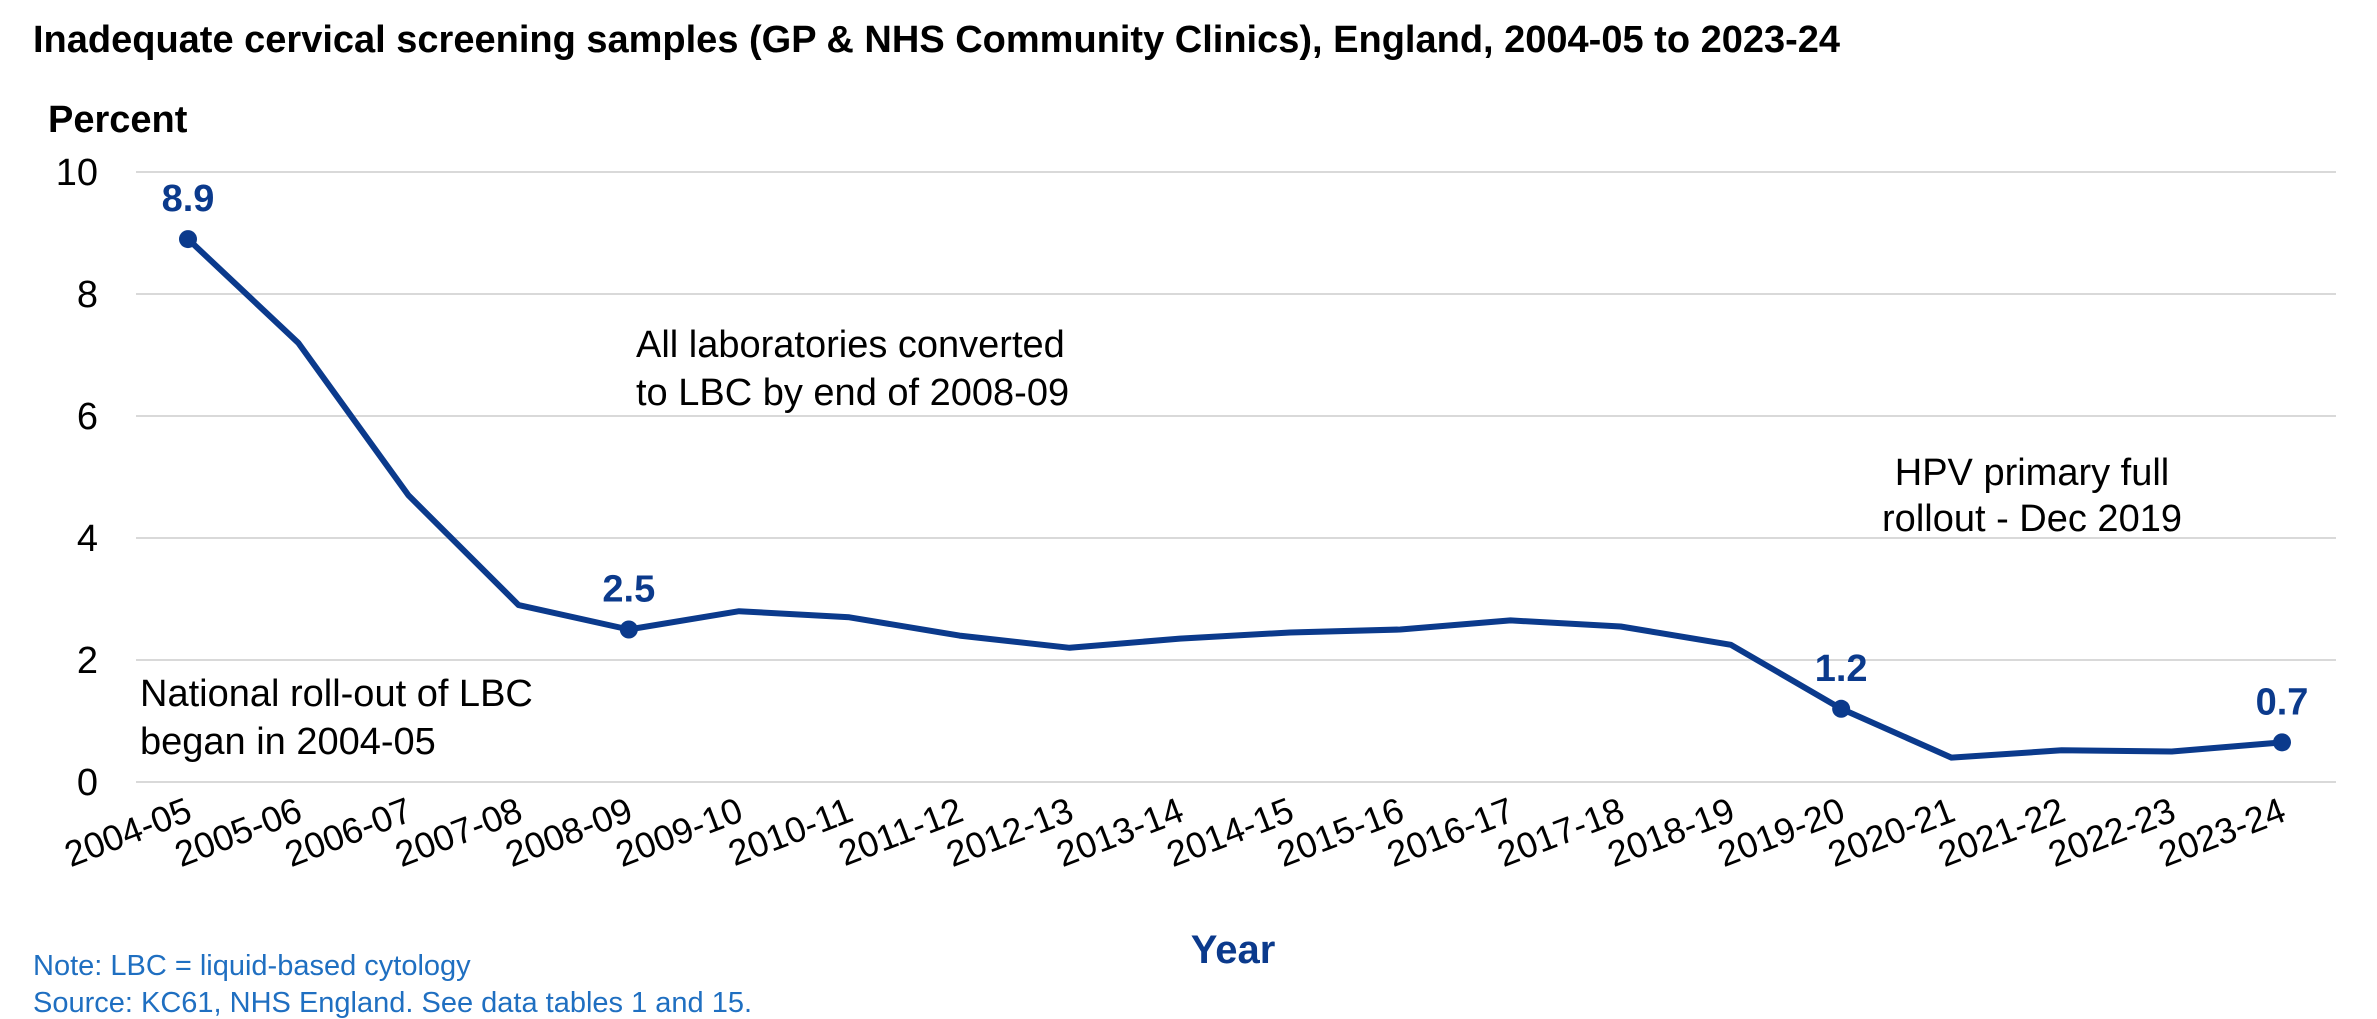 This screenshot has width=2377, height=1019. I want to click on x-tick-label: 2014-15, so click(1230, 832).